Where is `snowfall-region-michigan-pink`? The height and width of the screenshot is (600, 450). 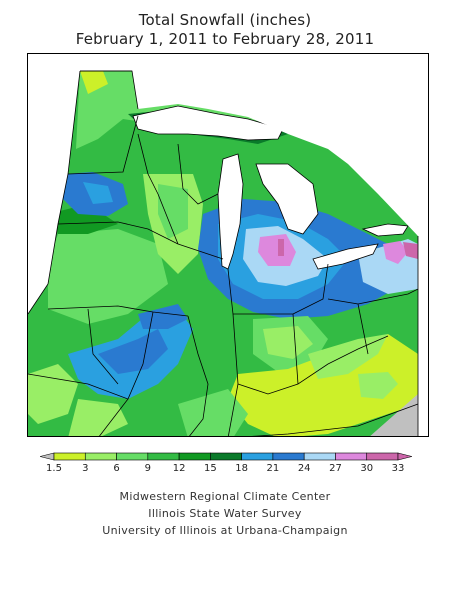 snowfall-region-michigan-pink is located at coordinates (277, 250).